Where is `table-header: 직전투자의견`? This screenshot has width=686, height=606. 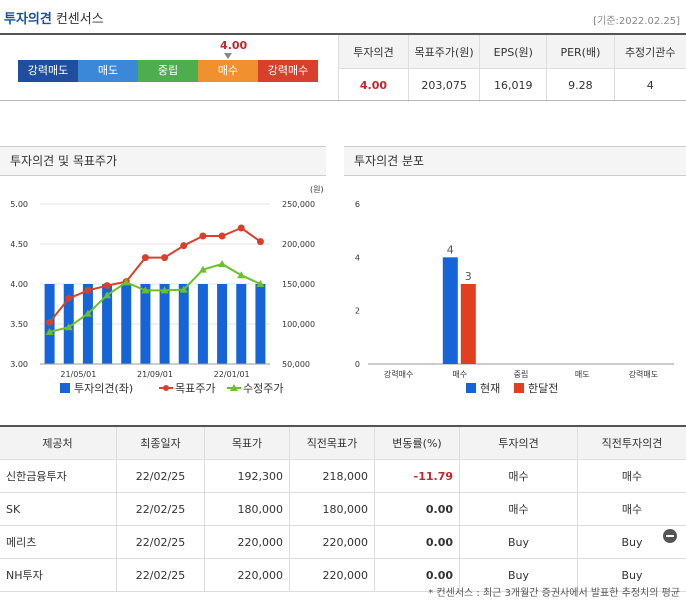 table-header: 직전투자의견 is located at coordinates (631, 442).